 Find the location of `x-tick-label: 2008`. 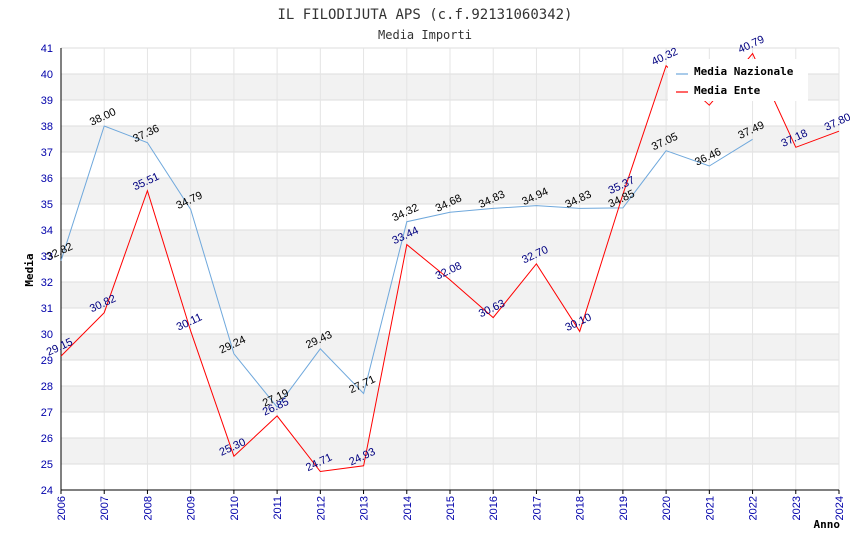

x-tick-label: 2008 is located at coordinates (148, 508).